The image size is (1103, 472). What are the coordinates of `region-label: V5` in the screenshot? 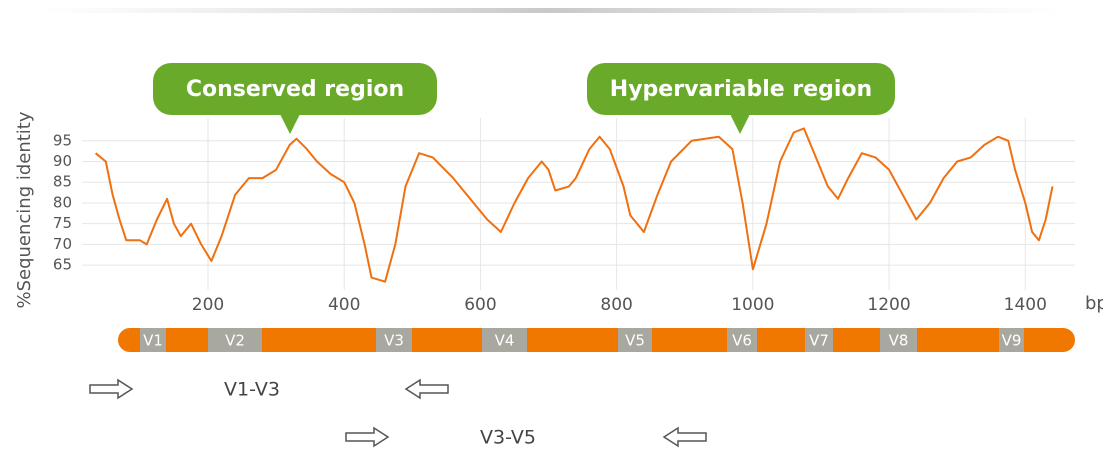 It's located at (635, 341).